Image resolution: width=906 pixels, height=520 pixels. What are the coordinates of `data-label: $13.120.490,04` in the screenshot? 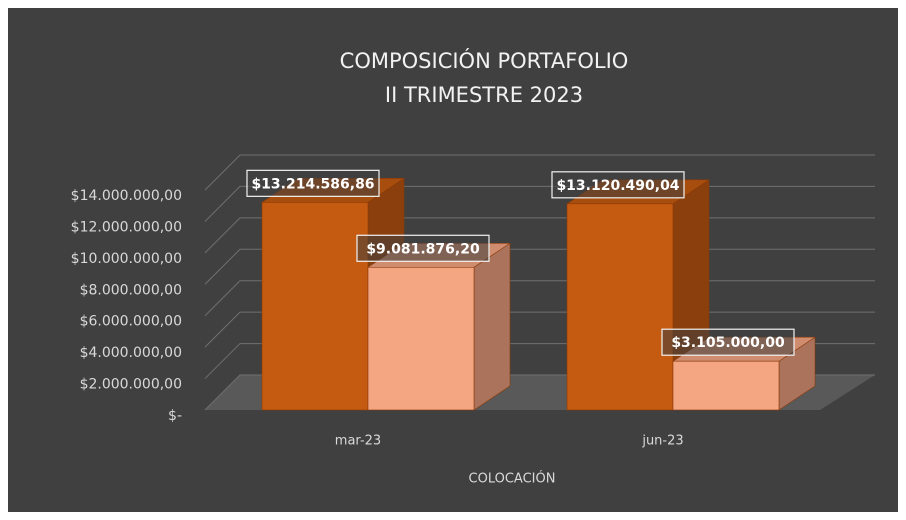 It's located at (618, 185).